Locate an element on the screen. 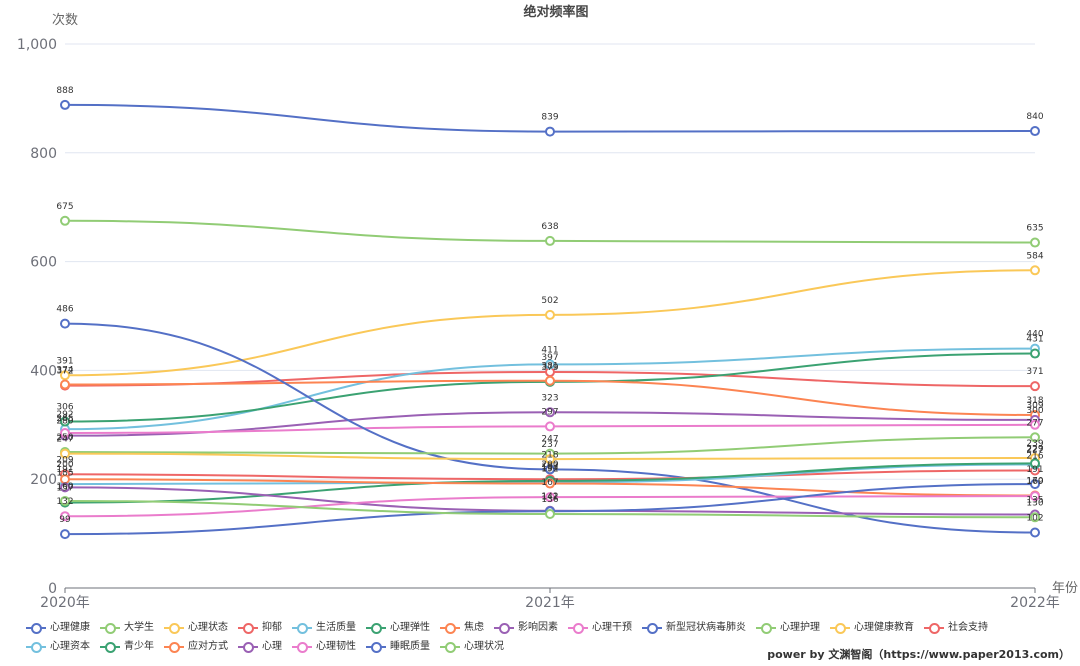 This screenshot has height=666, width=1080. legend-label: 社会支持 is located at coordinates (968, 627).